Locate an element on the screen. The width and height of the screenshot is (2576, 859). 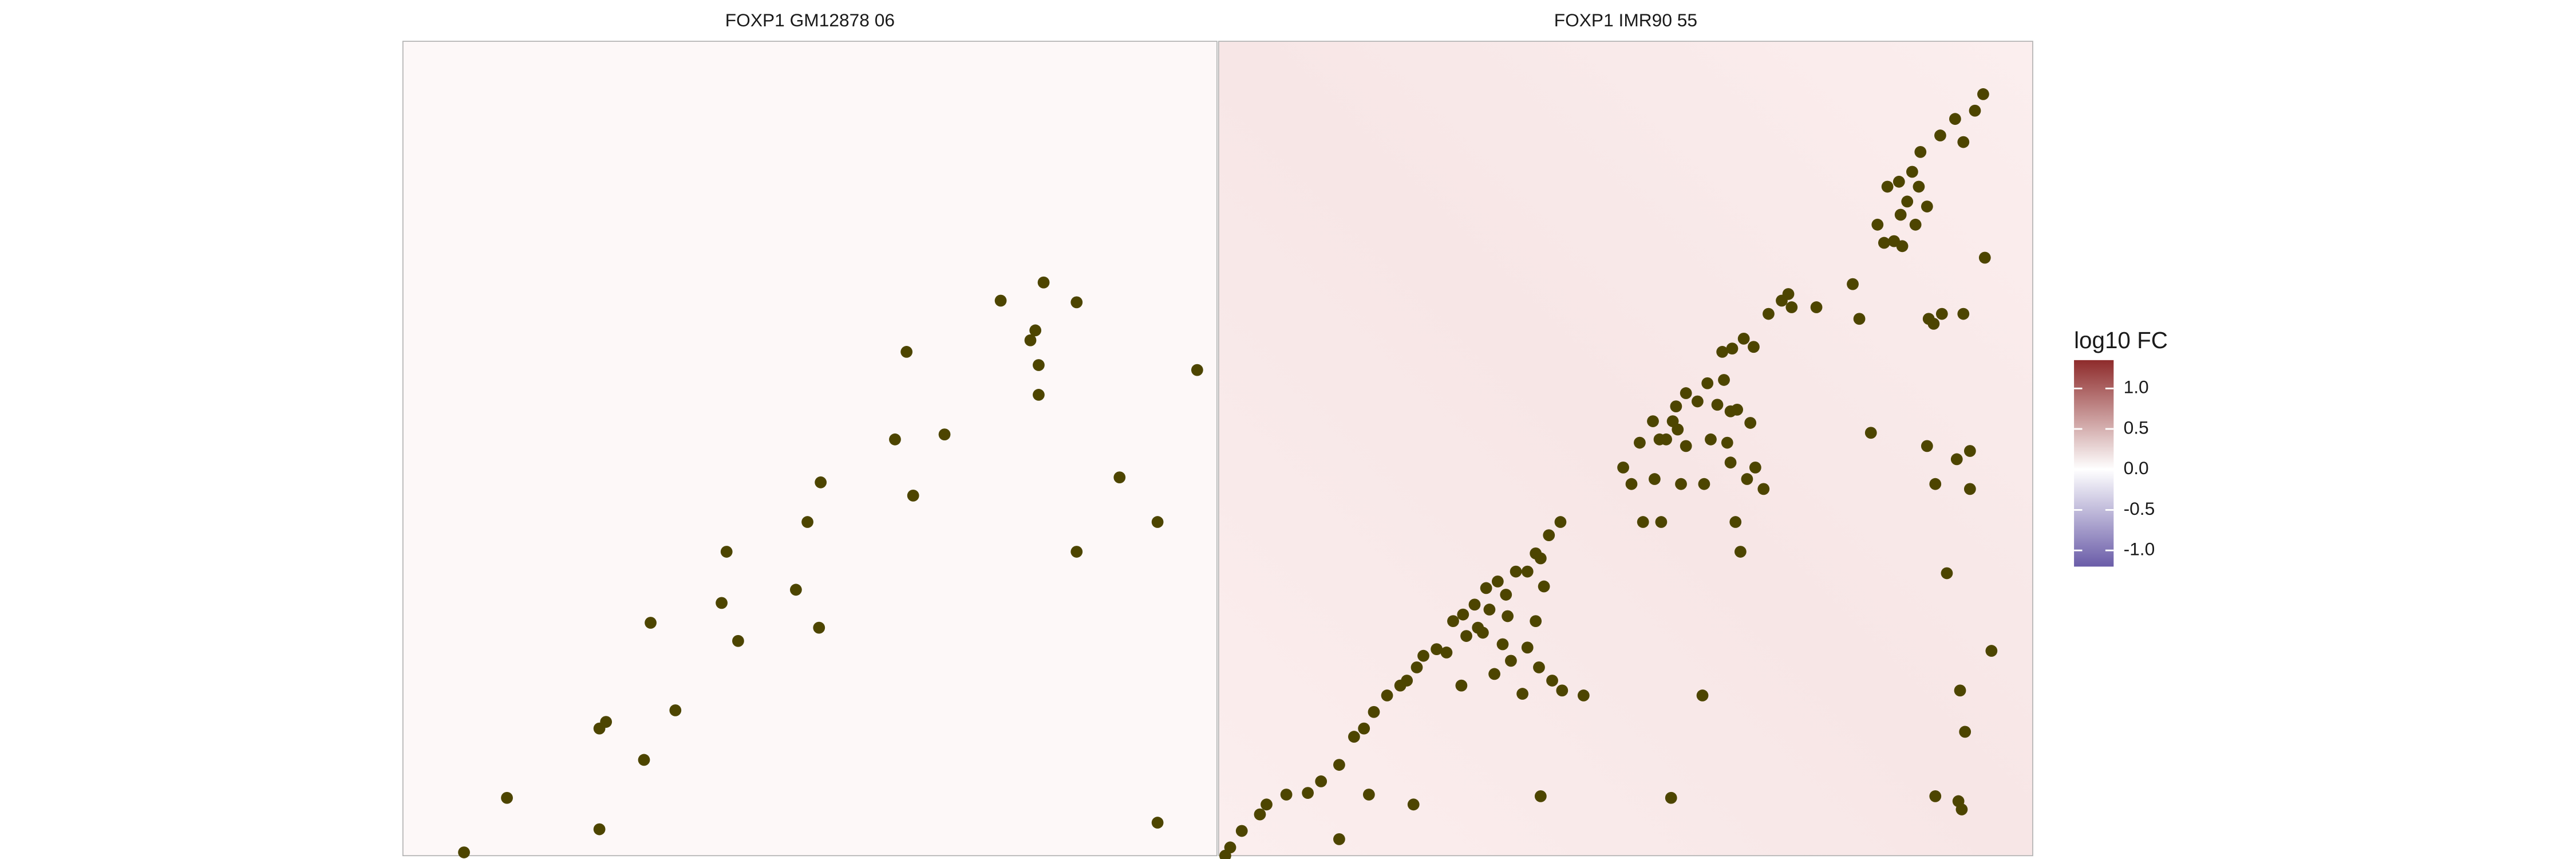
colorbar-tick-label: 1.0 is located at coordinates (2136, 387).